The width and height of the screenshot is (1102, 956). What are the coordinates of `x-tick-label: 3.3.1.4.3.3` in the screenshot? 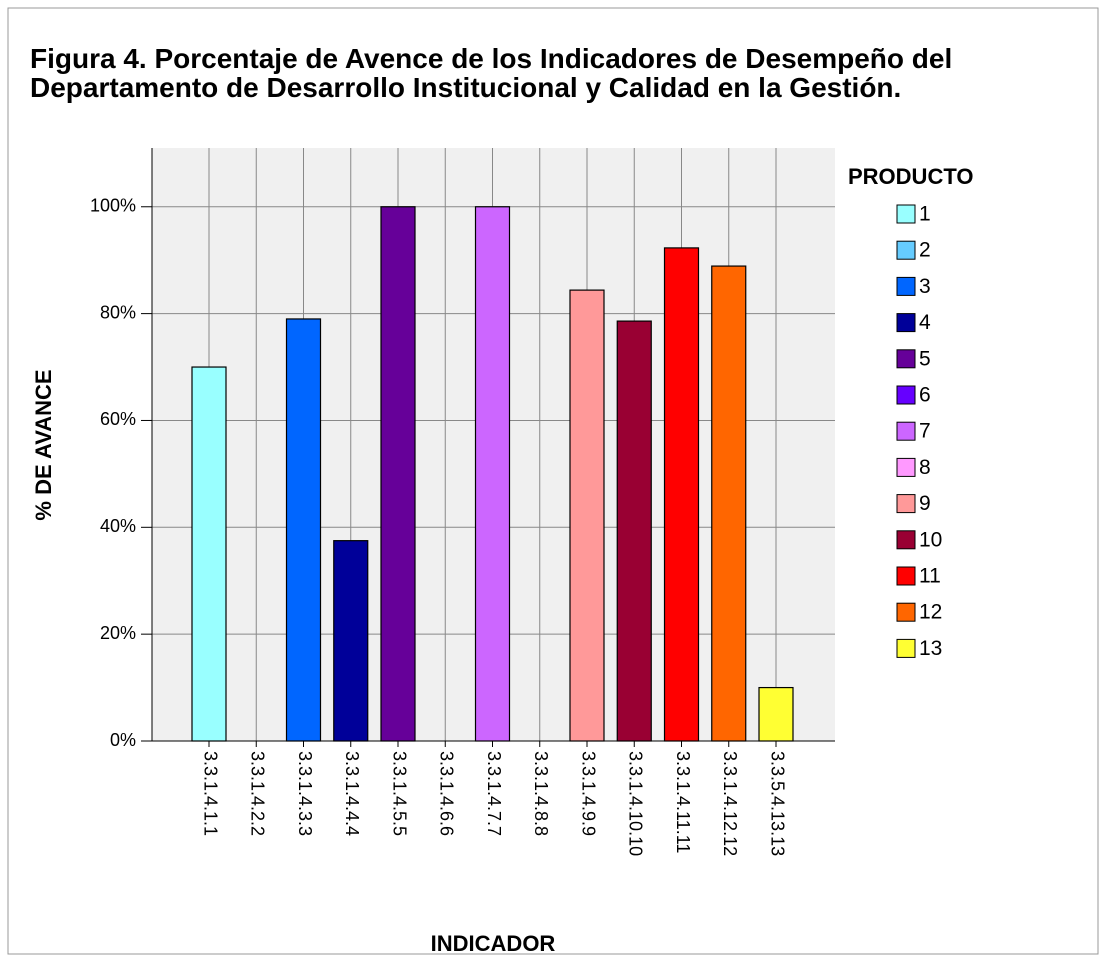 It's located at (305, 793).